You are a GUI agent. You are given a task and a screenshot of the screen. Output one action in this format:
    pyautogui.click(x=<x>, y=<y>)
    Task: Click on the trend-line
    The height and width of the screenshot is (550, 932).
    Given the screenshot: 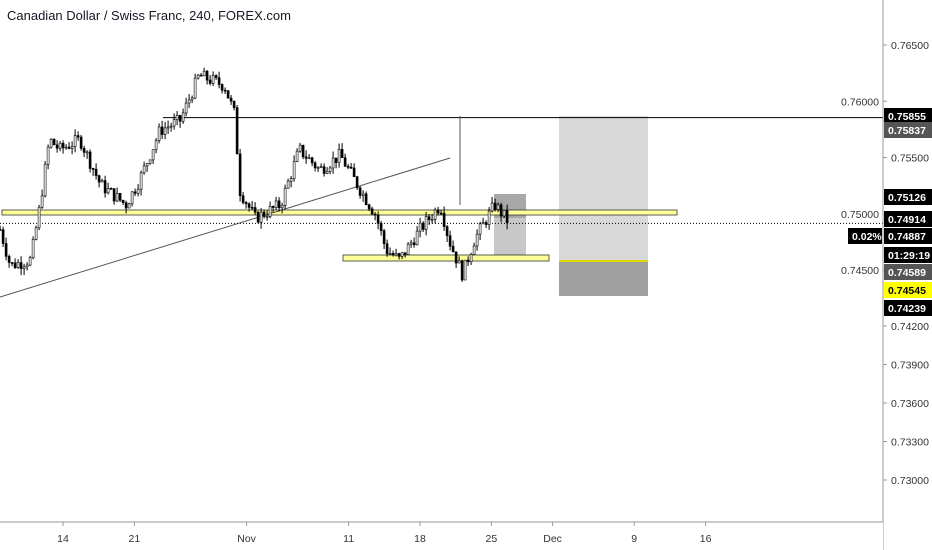 What is the action you would take?
    pyautogui.click(x=225, y=227)
    